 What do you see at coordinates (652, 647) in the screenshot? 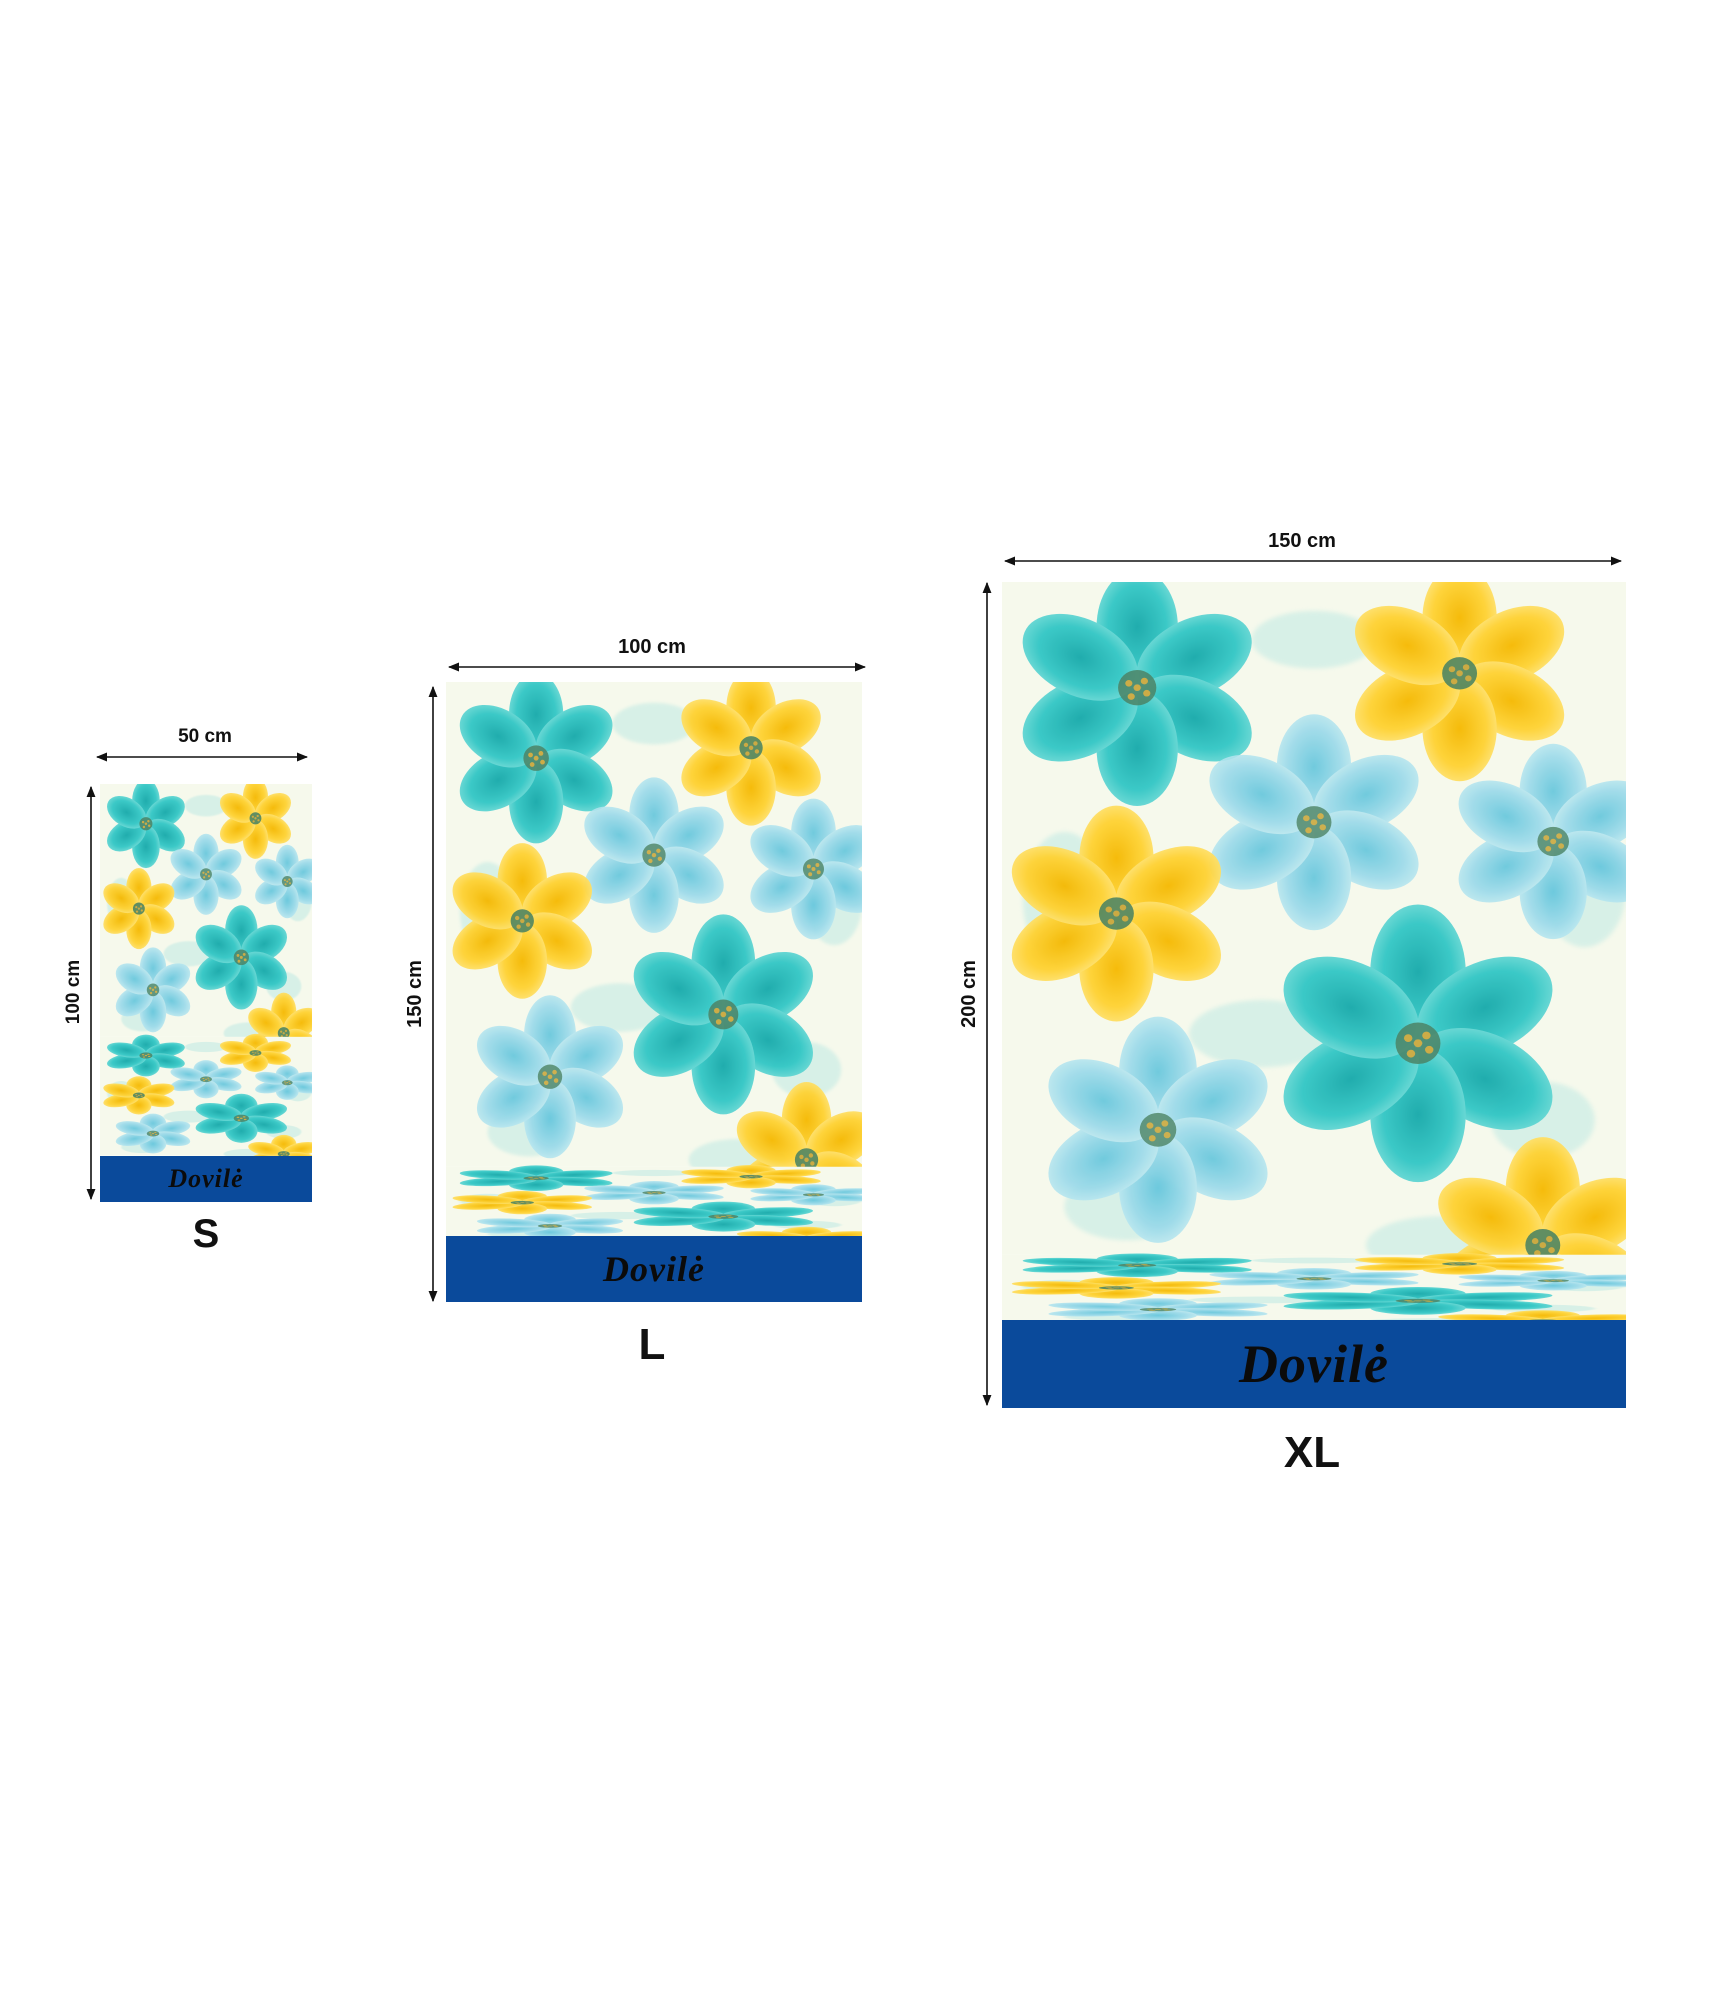
I see `width-label: 100 cm` at bounding box center [652, 647].